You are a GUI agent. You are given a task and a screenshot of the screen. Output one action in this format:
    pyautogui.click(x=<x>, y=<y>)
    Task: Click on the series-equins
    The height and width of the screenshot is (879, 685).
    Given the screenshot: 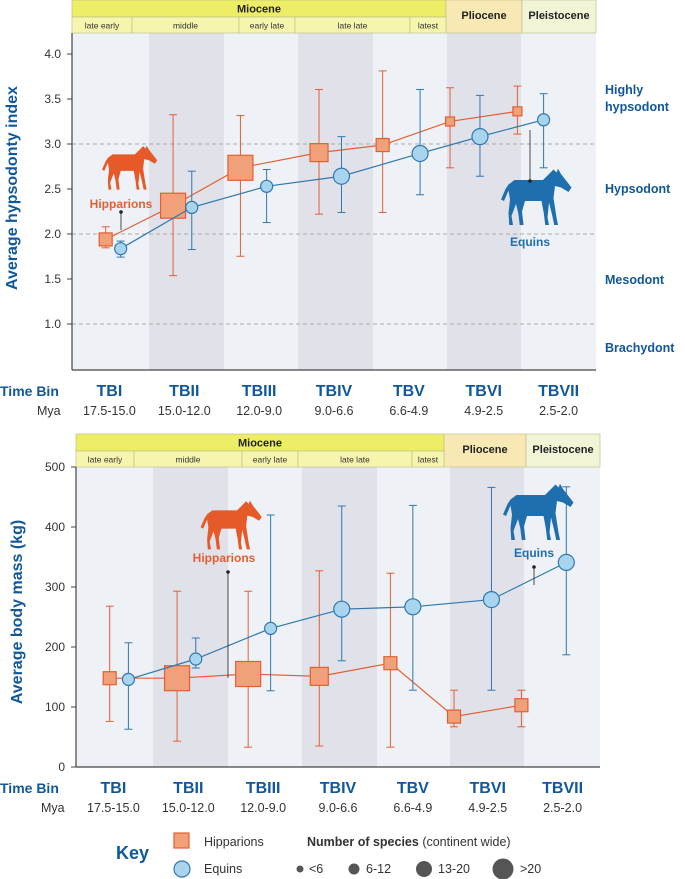 What is the action you would take?
    pyautogui.click(x=332, y=173)
    